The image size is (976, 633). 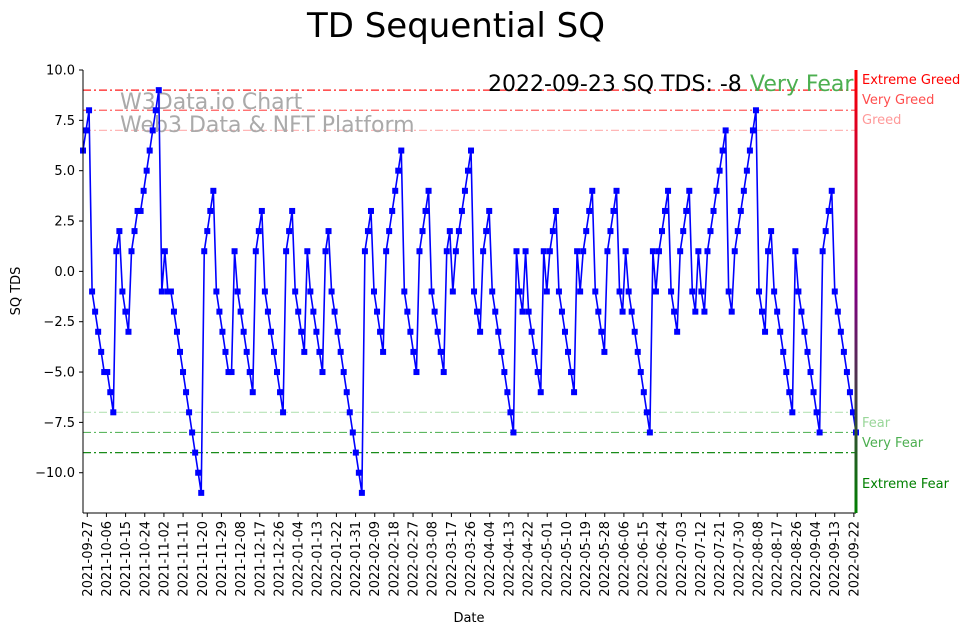 I want to click on x-tick-label-25: 2022-05-10, so click(x=567, y=559).